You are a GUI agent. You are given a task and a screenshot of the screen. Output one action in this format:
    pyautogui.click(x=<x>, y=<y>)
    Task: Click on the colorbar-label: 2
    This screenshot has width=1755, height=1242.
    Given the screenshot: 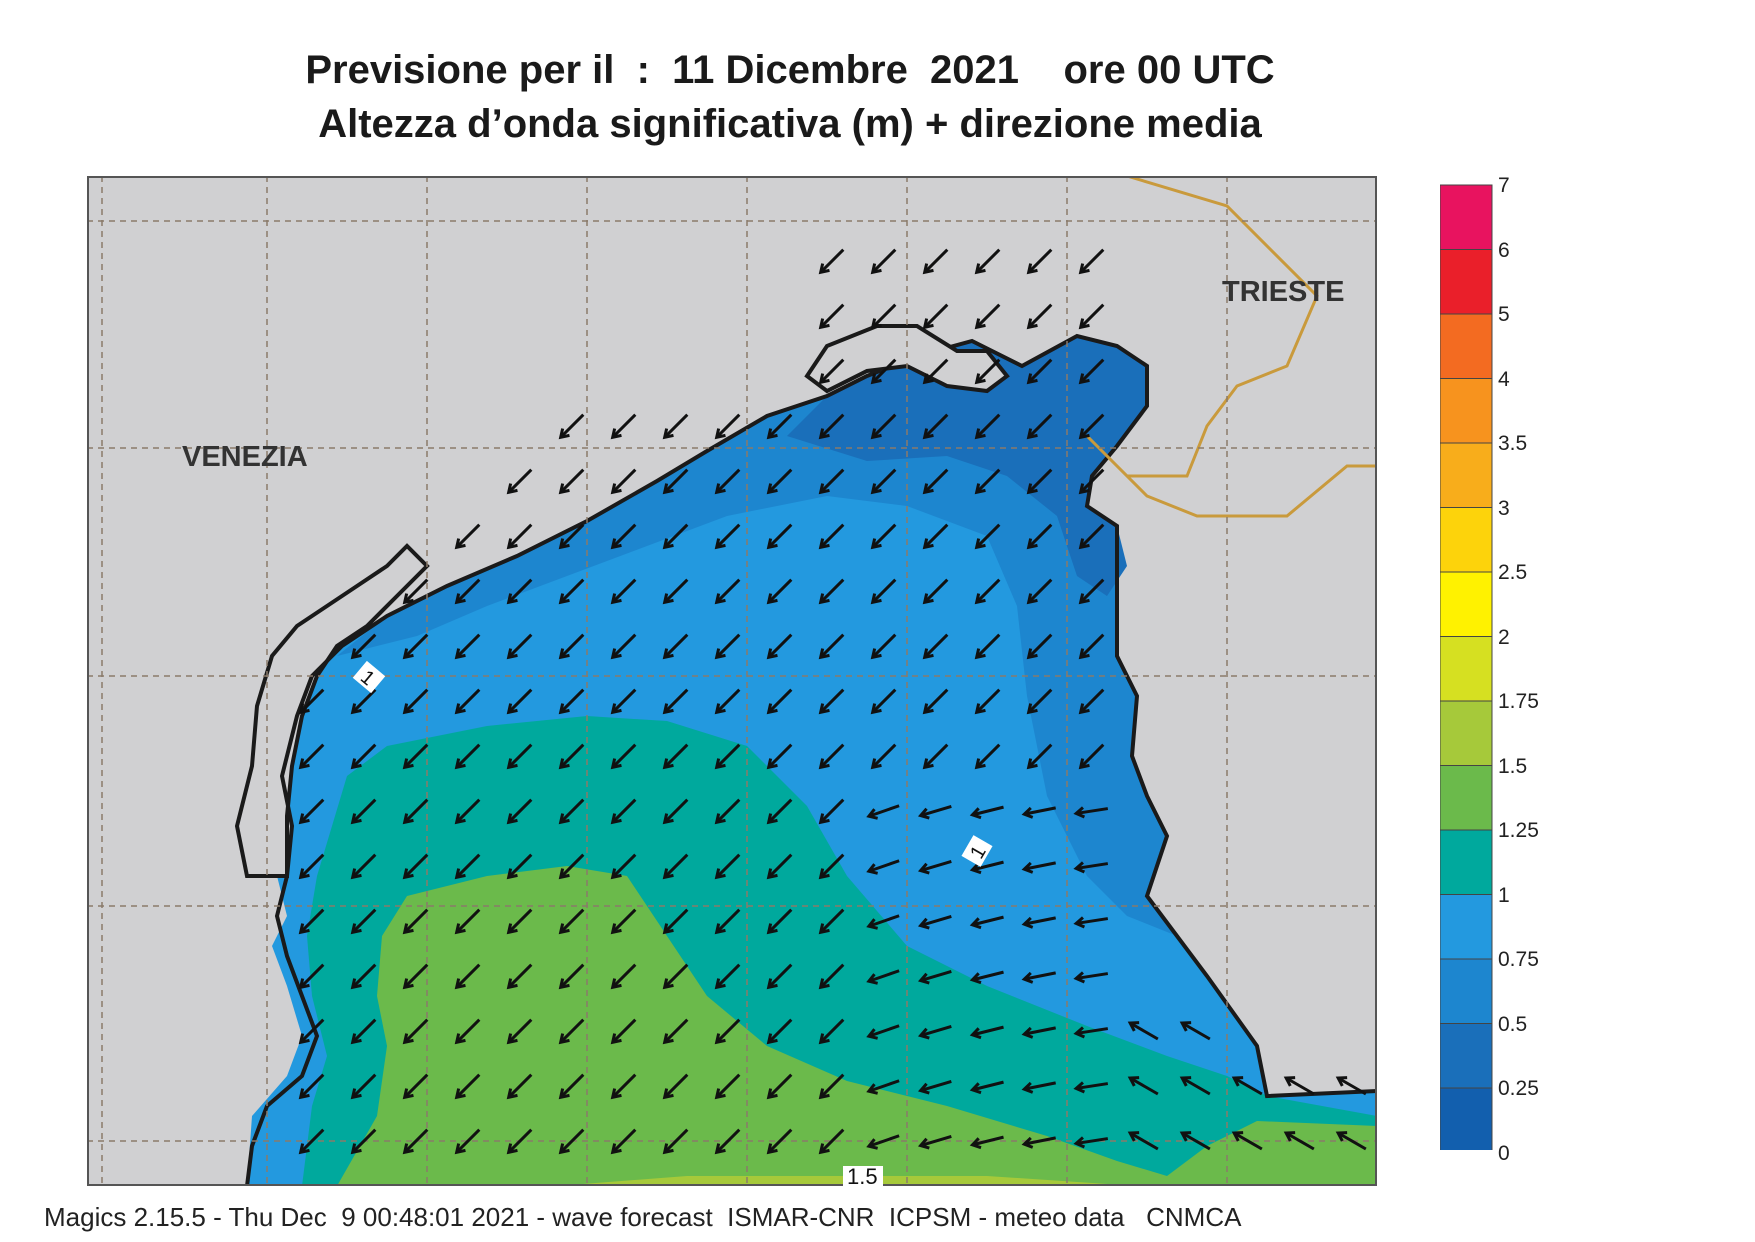 What is the action you would take?
    pyautogui.click(x=1504, y=637)
    